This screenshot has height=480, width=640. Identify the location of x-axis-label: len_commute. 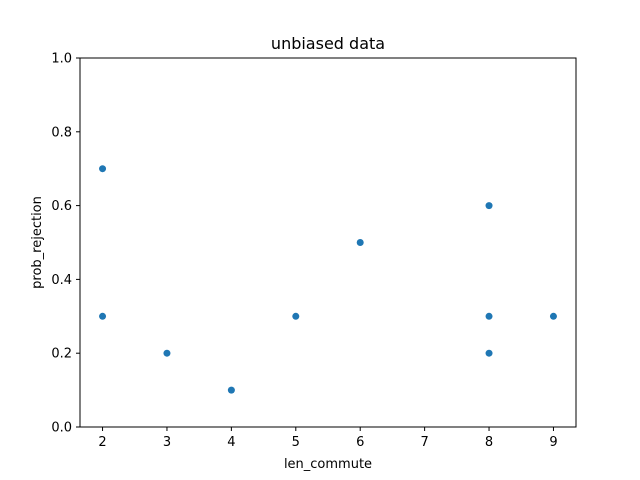
(328, 464).